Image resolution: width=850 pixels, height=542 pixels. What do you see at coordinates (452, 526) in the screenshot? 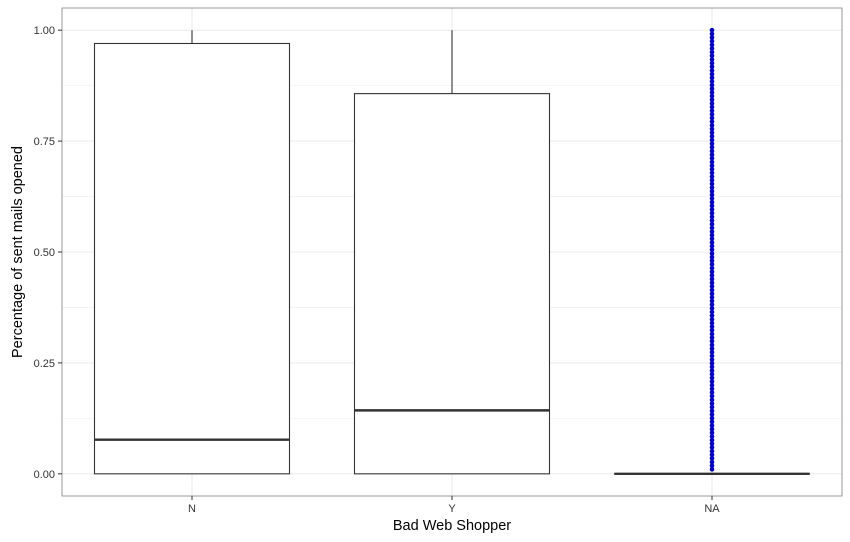
I see `x-axis-title: Bad Web Shopper` at bounding box center [452, 526].